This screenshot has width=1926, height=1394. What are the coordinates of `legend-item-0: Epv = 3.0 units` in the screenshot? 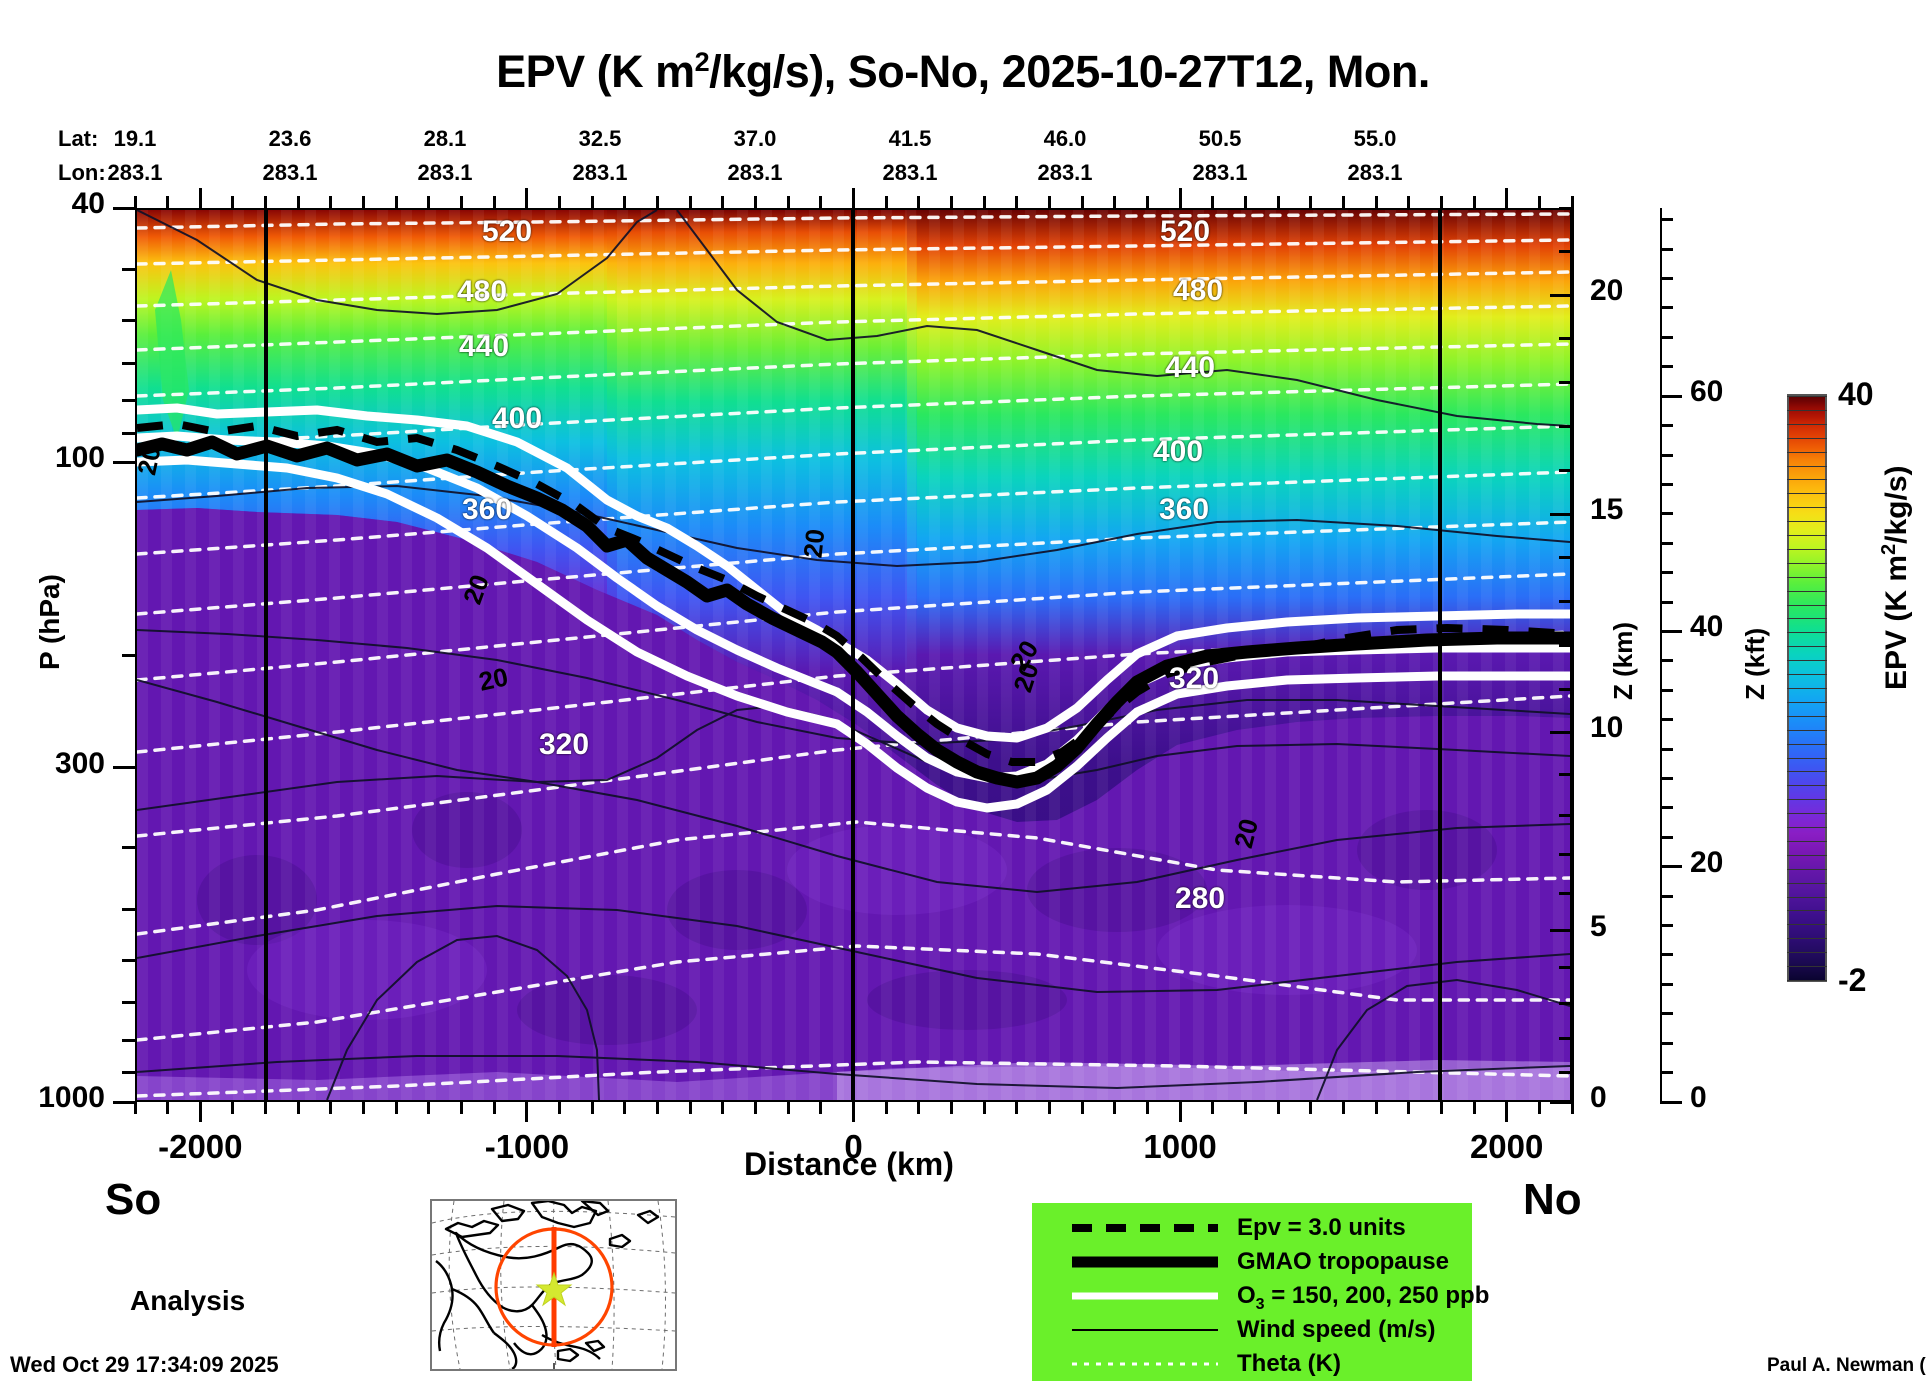 It's located at (1252, 1228).